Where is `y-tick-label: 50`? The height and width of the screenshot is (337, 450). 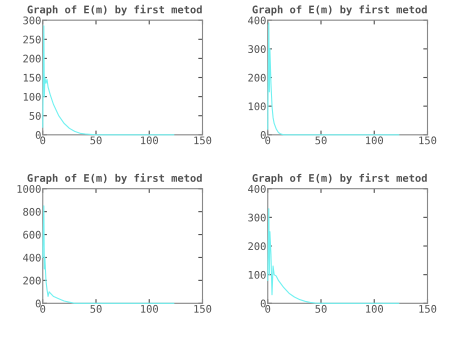
y-tick-label: 50 is located at coordinates (35, 116).